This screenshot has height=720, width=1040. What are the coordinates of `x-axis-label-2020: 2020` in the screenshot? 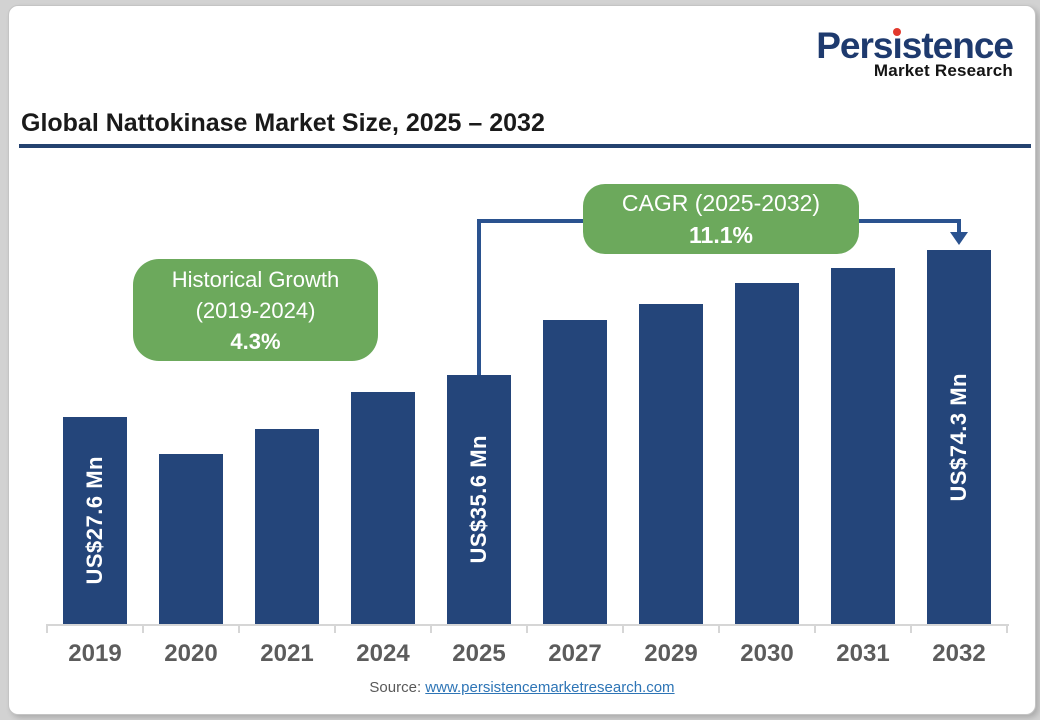 It's located at (191, 653).